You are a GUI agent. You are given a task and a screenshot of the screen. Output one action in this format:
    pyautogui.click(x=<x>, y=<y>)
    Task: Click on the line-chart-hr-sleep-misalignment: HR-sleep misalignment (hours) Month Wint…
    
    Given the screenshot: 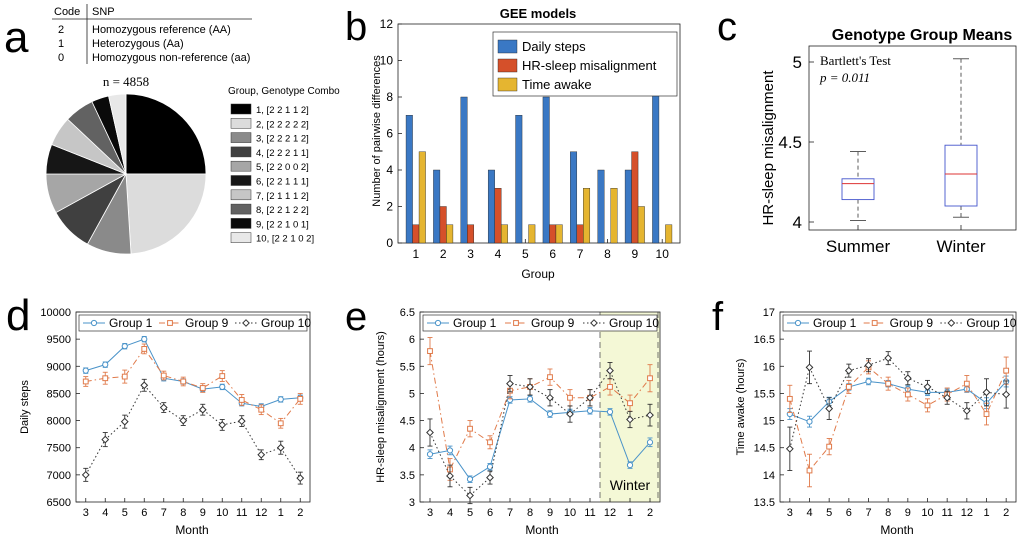 What is the action you would take?
    pyautogui.click(x=518, y=422)
    